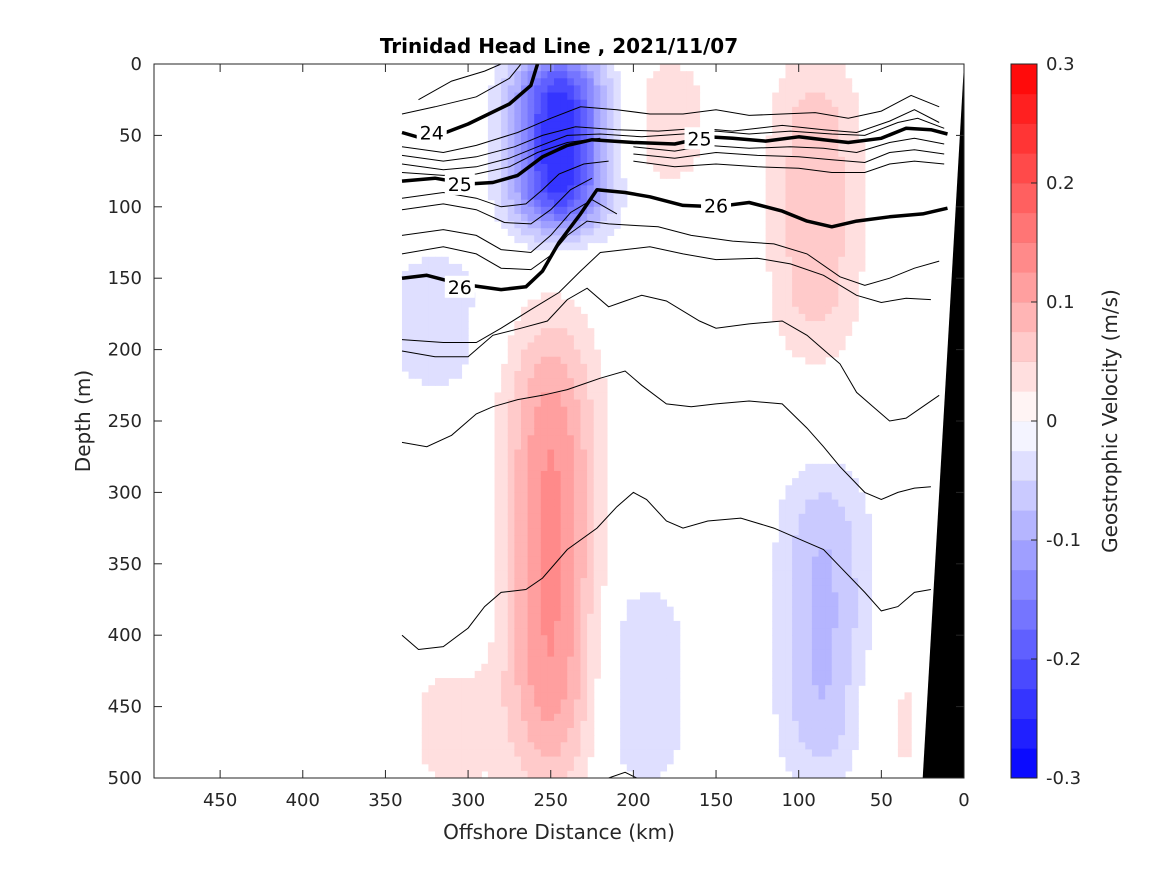 The image size is (1167, 875). I want to click on y-axis-label: Depth (m), so click(83, 421).